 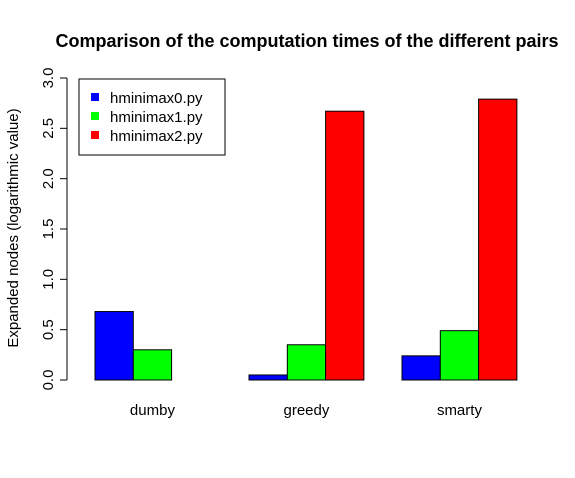 What do you see at coordinates (48, 178) in the screenshot?
I see `y-tick-label: 2.0` at bounding box center [48, 178].